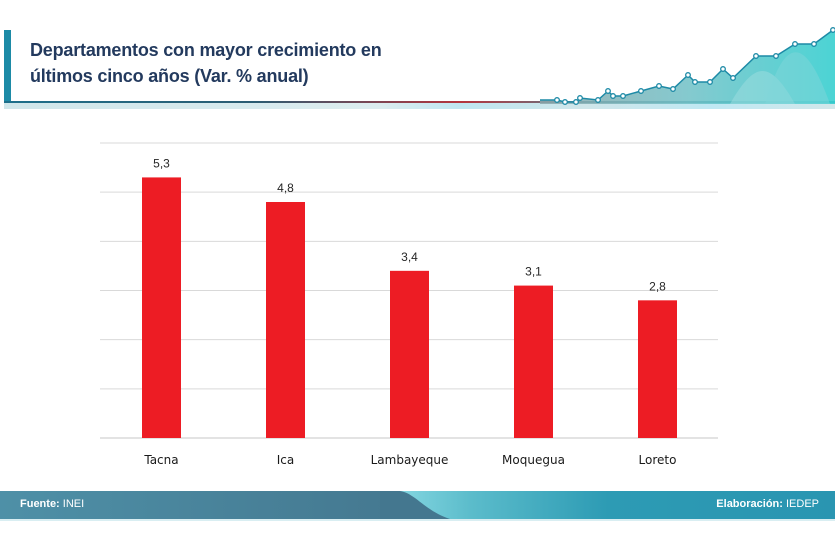 This screenshot has width=835, height=533. I want to click on source-value: INEI, so click(73, 504).